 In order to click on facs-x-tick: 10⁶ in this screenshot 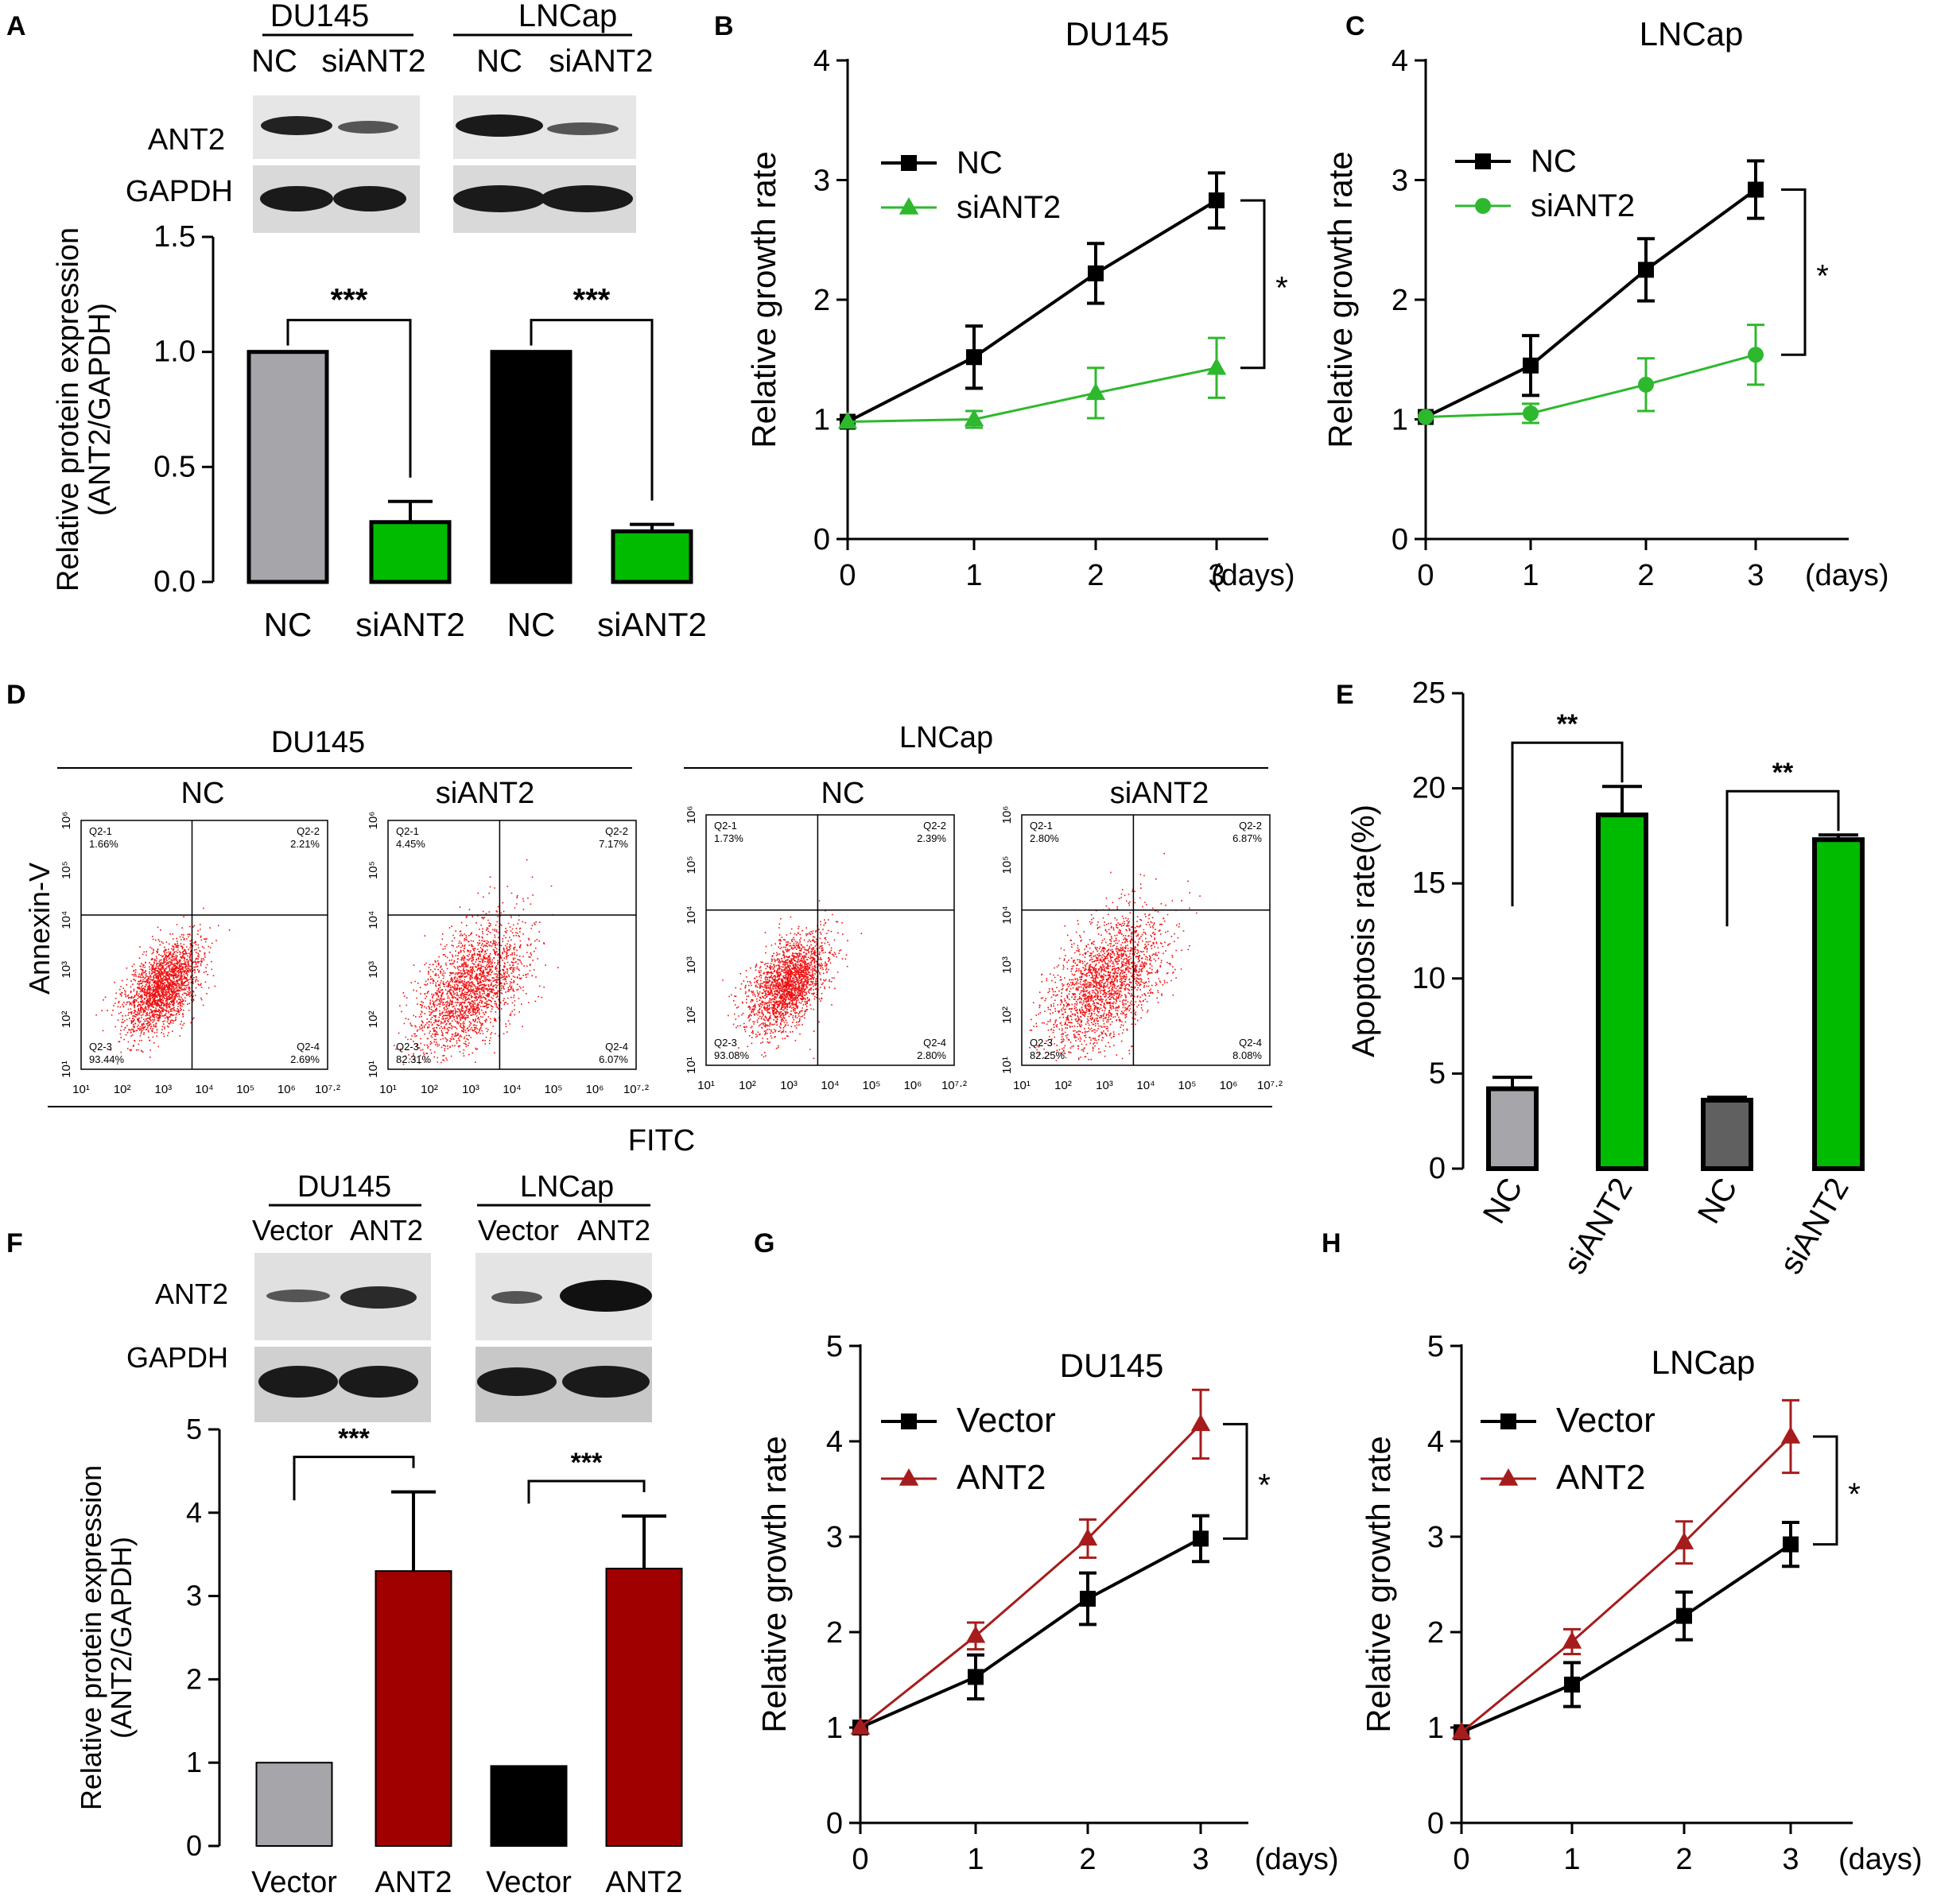, I will do `click(287, 1089)`.